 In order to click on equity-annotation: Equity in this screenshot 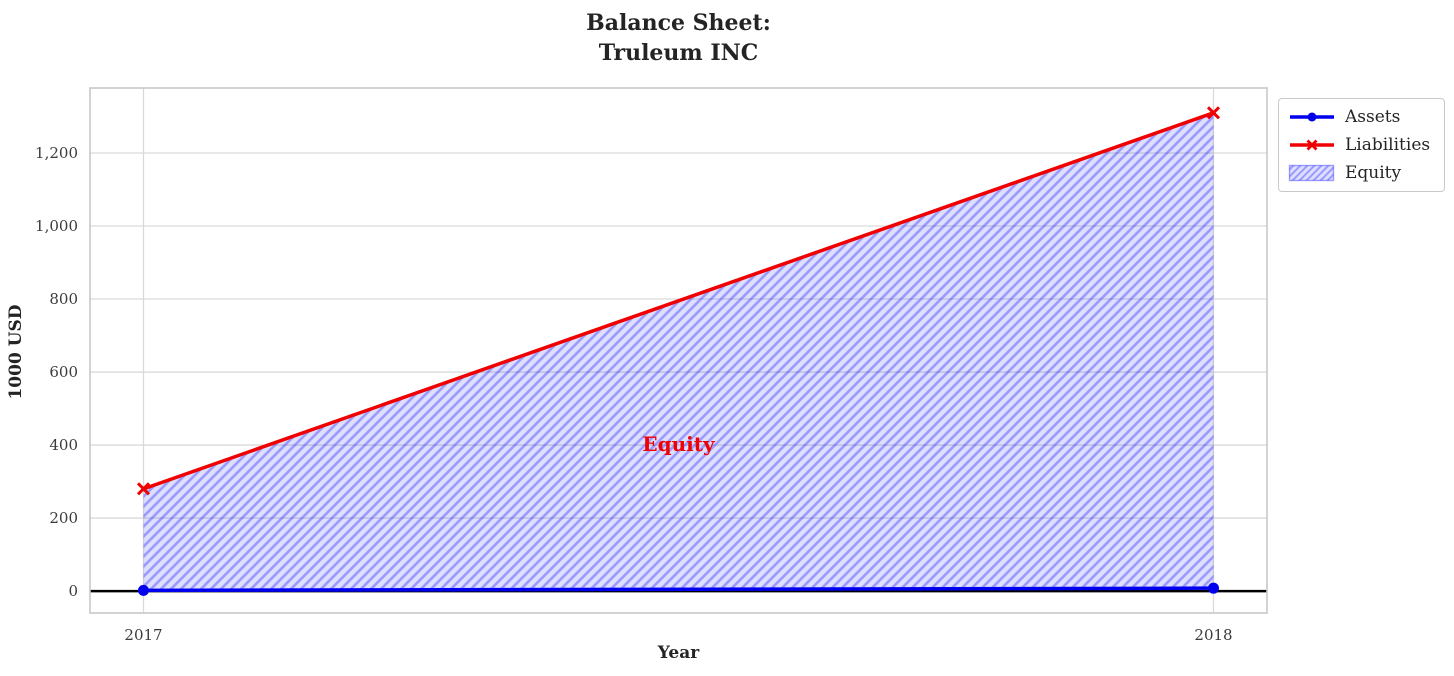, I will do `click(679, 444)`.